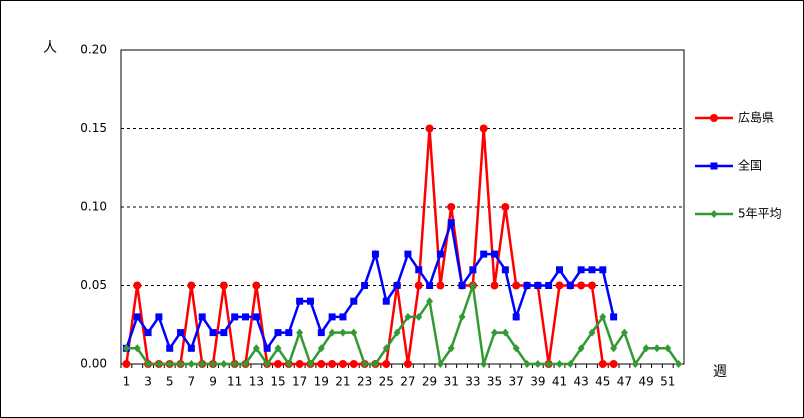 This screenshot has height=418, width=804. Describe the element at coordinates (127, 382) in the screenshot. I see `x-tick-label: 1` at that location.